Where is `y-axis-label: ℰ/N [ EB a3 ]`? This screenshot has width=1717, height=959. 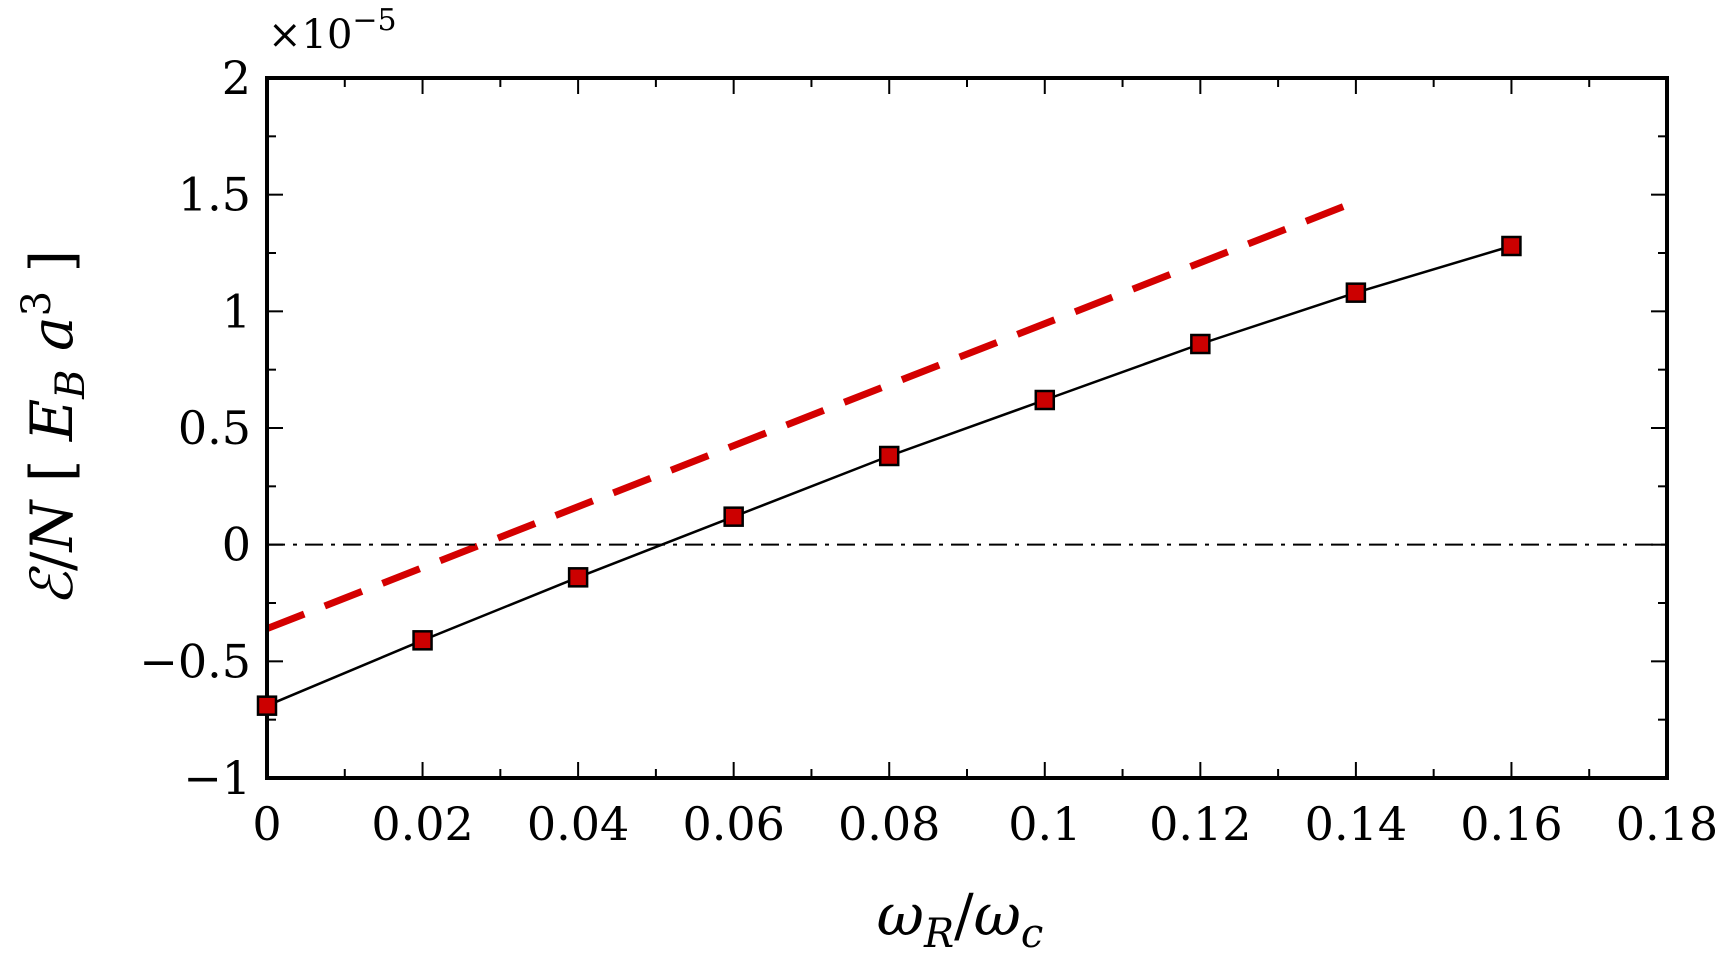
y-axis-label: ℰ/N [ EB a3 ] is located at coordinates (54, 428).